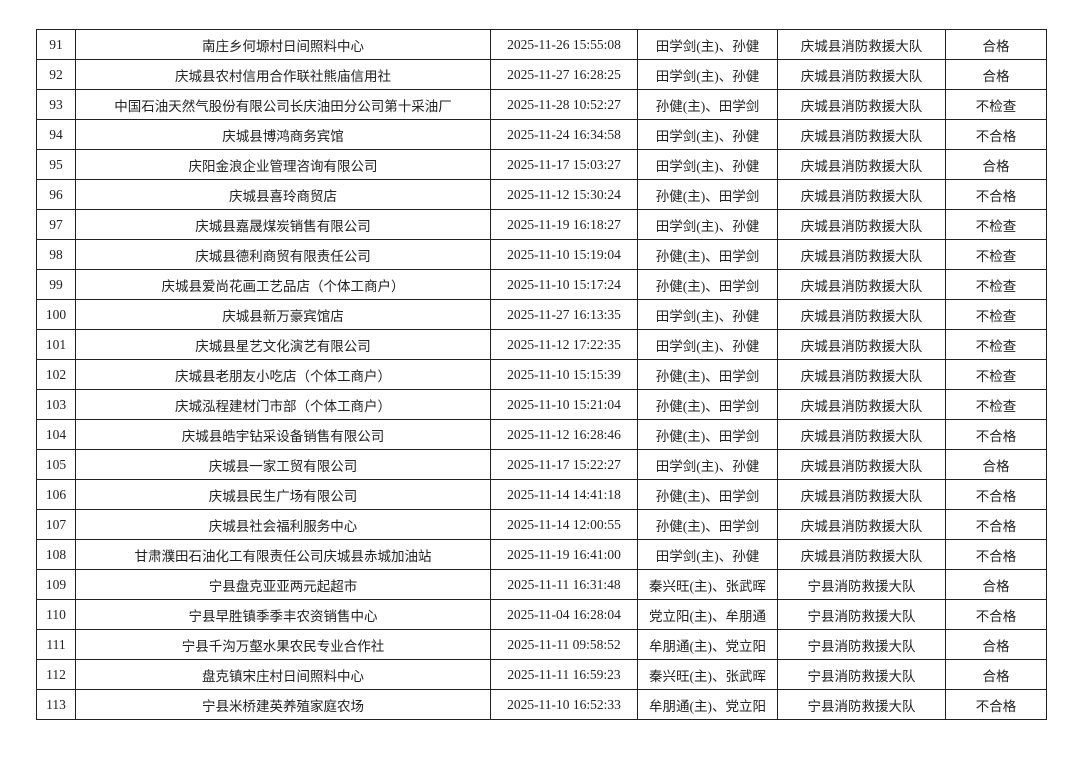 Image resolution: width=1080 pixels, height=764 pixels. I want to click on row-number: 92, so click(56, 74).